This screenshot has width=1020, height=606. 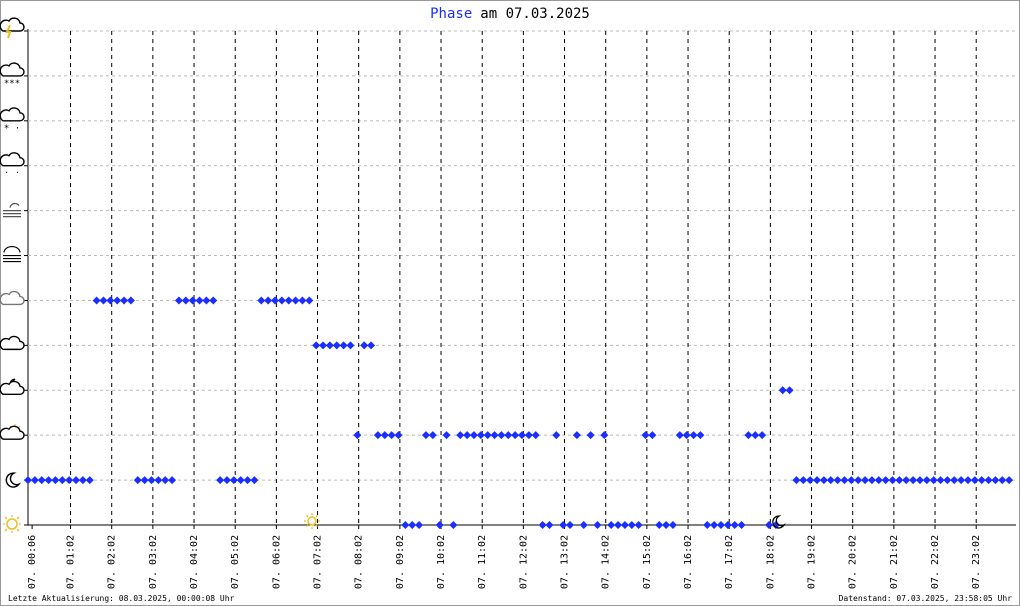 I want to click on x-tick-label: 07. 03:02, so click(x=153, y=562).